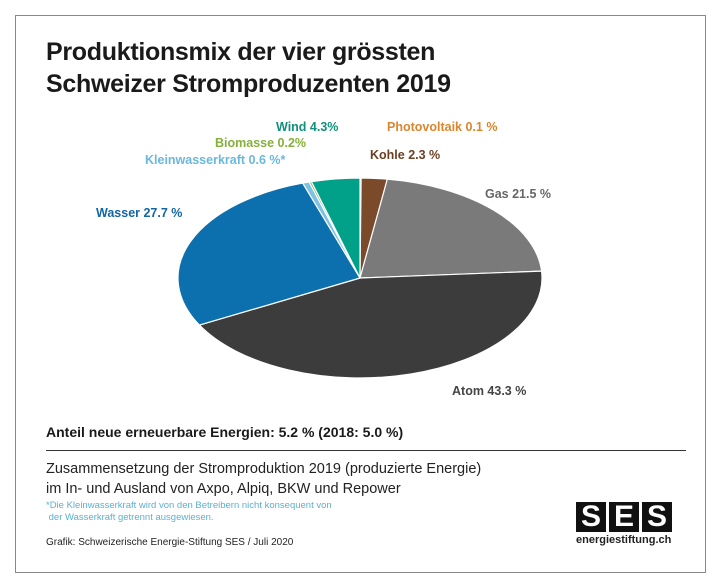 The height and width of the screenshot is (583, 720). Describe the element at coordinates (269, 254) in the screenshot. I see `pie-slice-wasser` at that location.